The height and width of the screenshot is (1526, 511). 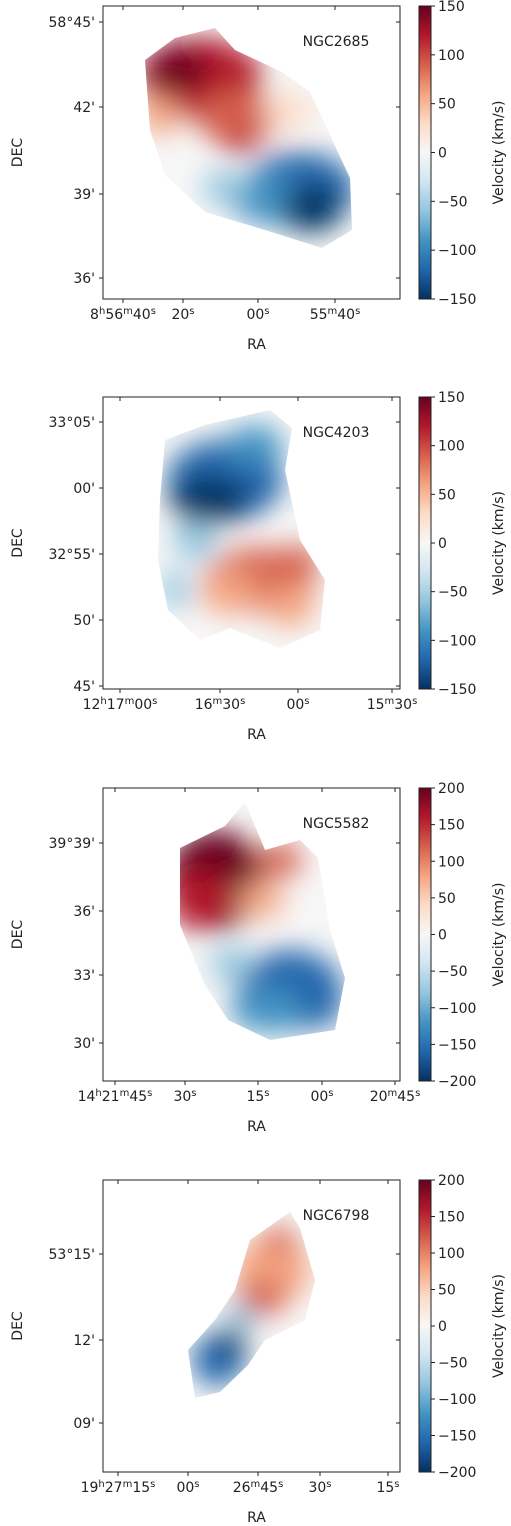 What do you see at coordinates (84, 687) in the screenshot?
I see `y-tick-label: 45'` at bounding box center [84, 687].